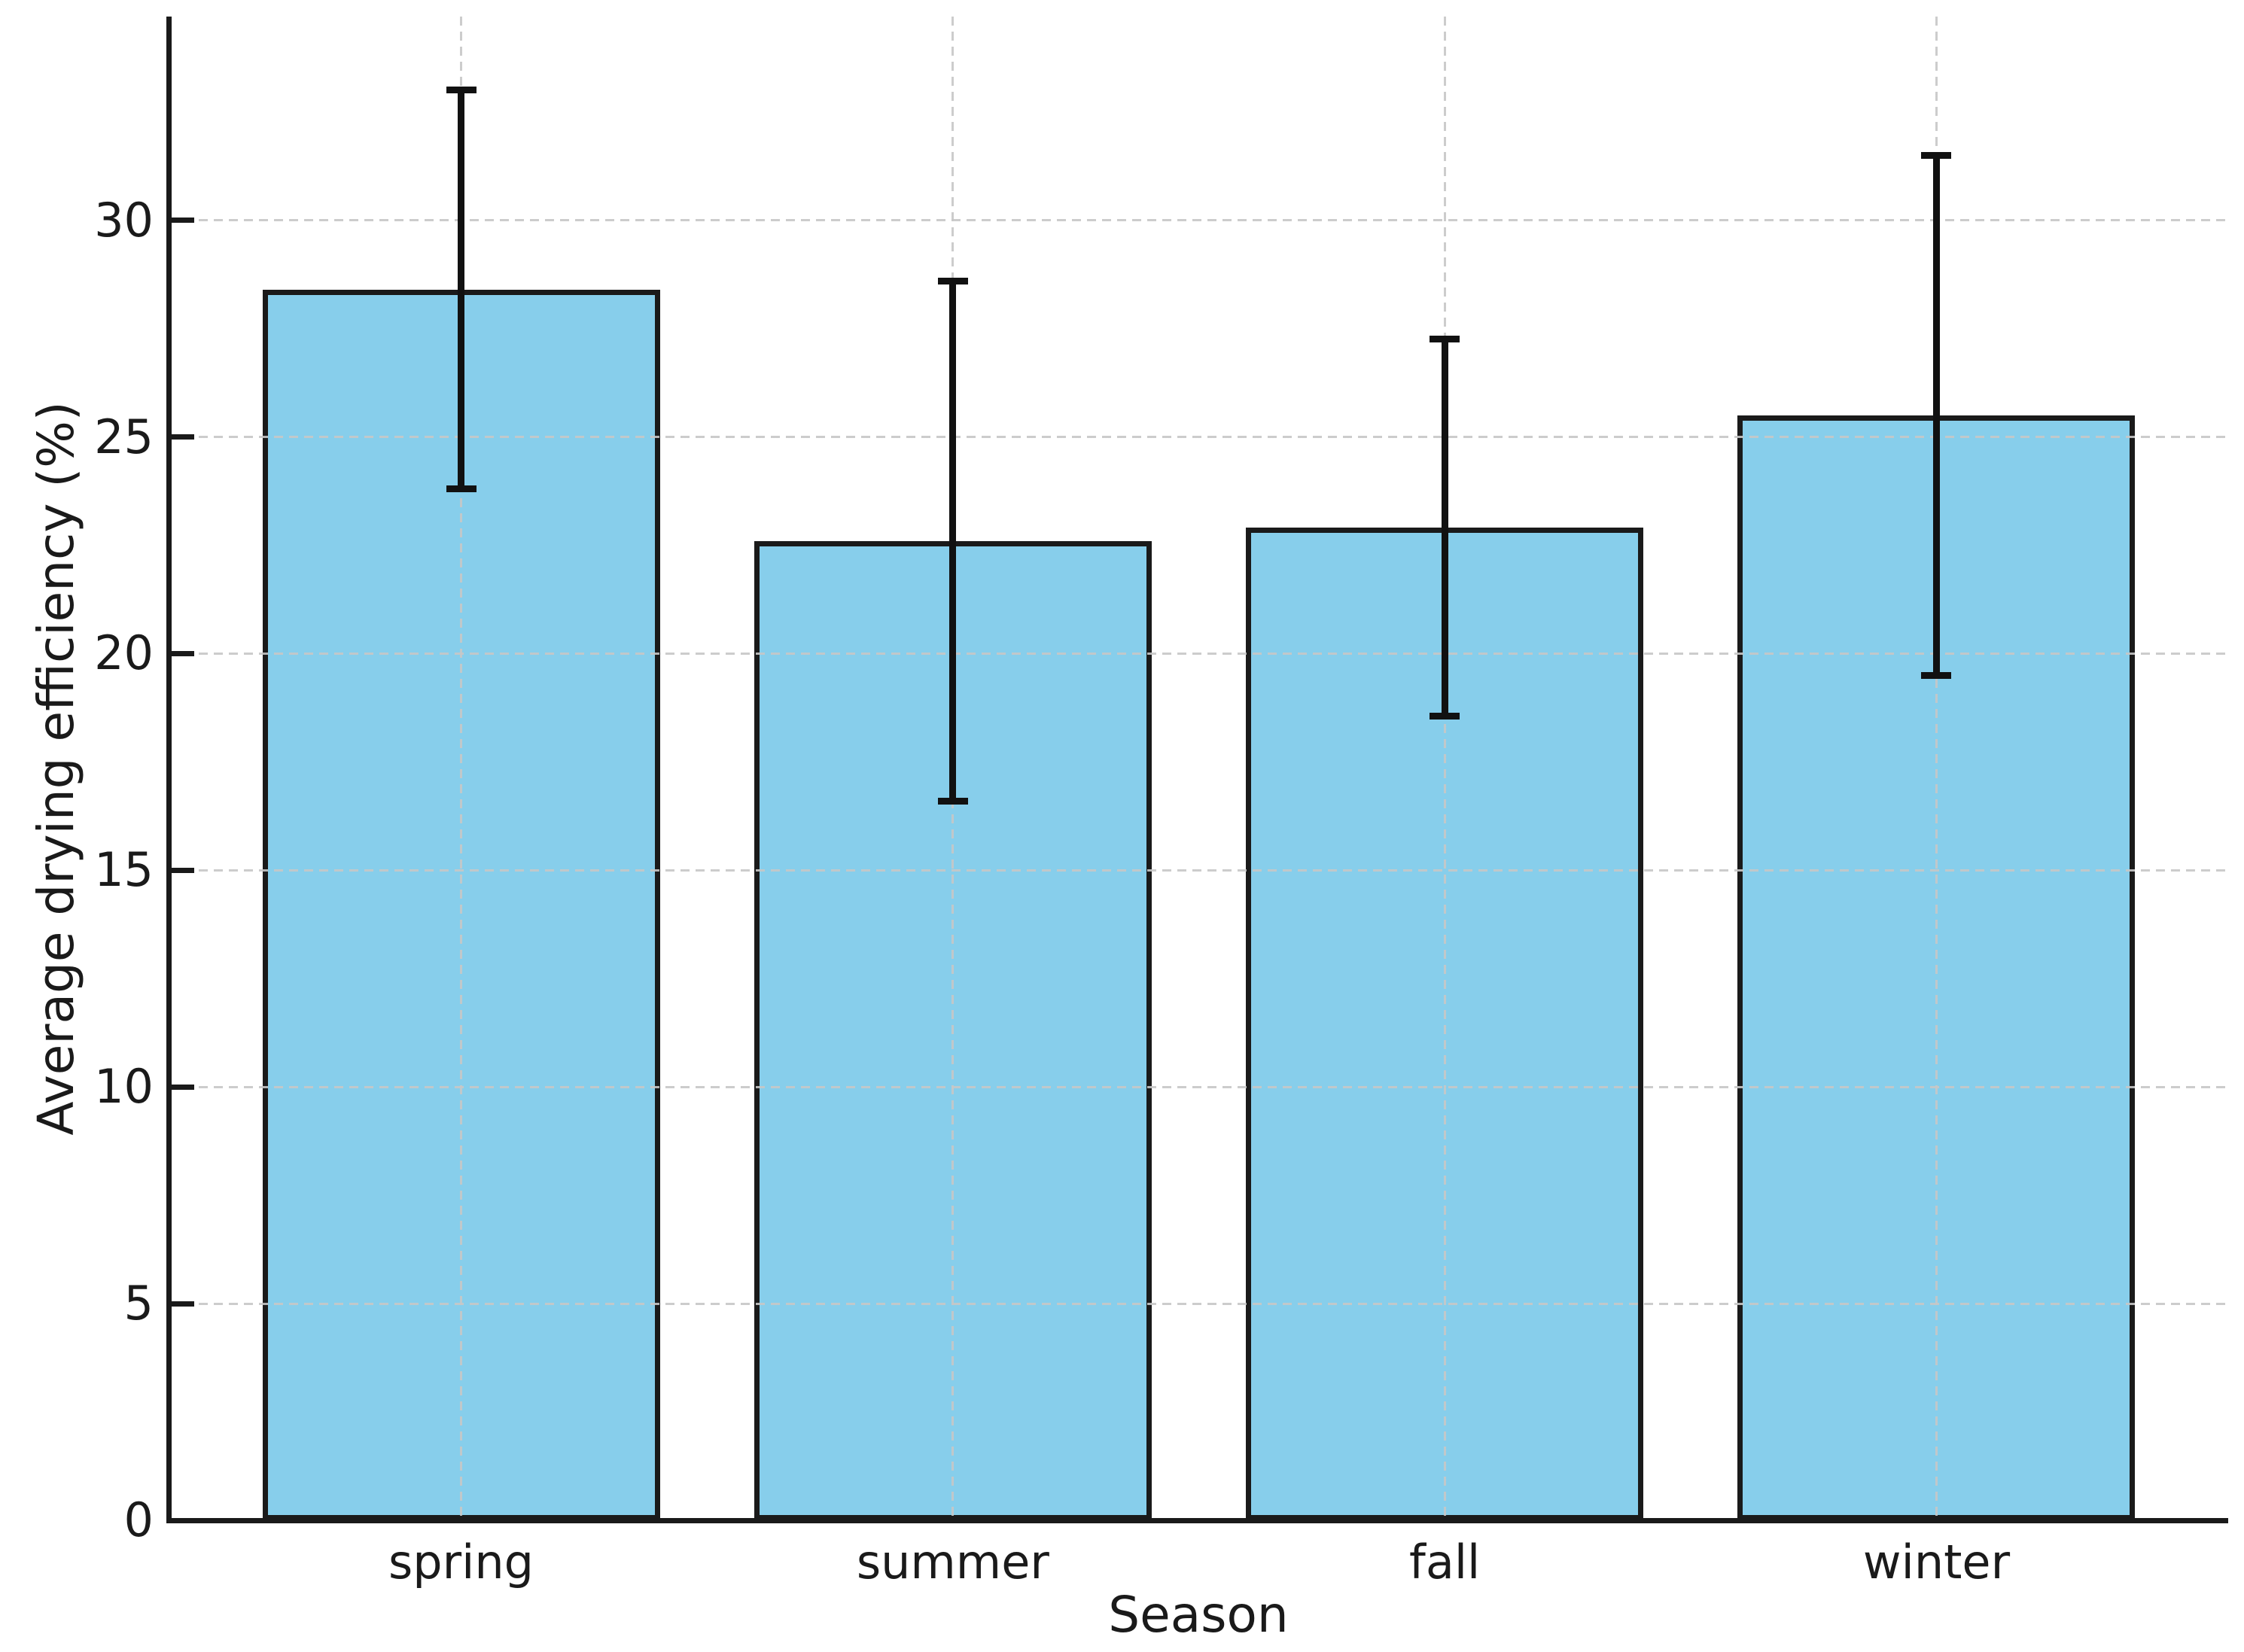  What do you see at coordinates (138, 1303) in the screenshot?
I see `y-tick-label-5: 5` at bounding box center [138, 1303].